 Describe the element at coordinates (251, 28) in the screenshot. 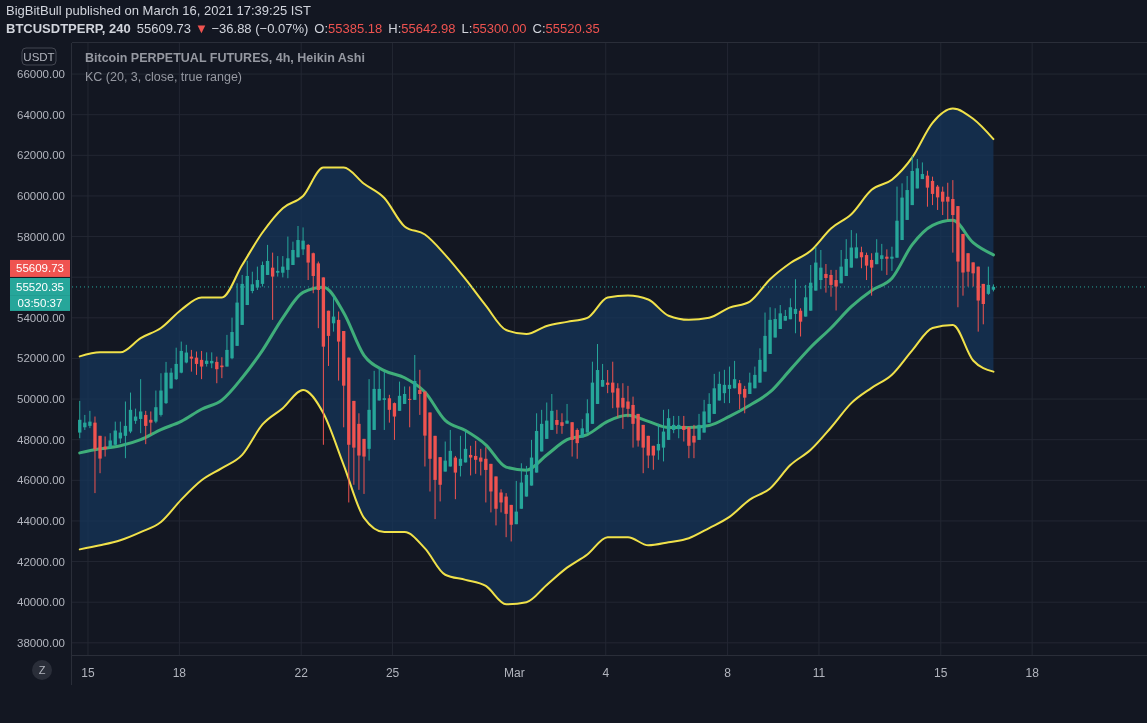

I see `text: ▼ −36.88 (−0.07%)` at that location.